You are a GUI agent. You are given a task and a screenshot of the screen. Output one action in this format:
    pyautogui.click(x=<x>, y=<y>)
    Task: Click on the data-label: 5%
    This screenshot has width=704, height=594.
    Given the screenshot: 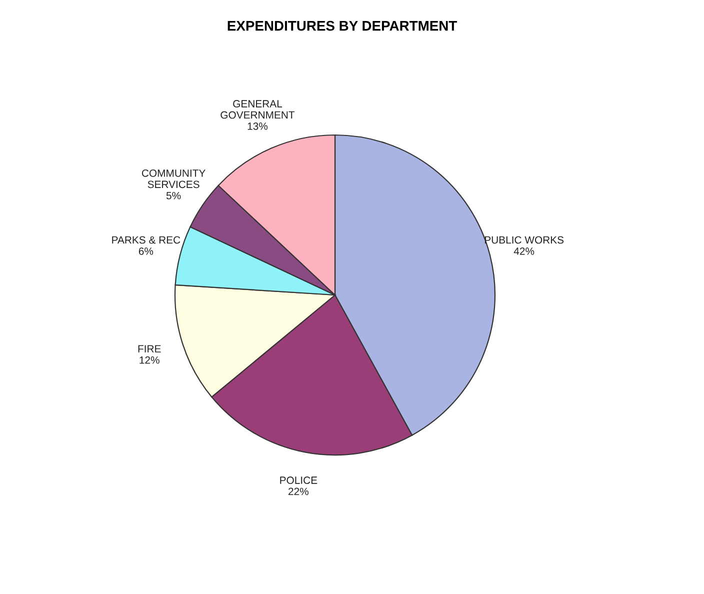 What is the action you would take?
    pyautogui.click(x=173, y=196)
    